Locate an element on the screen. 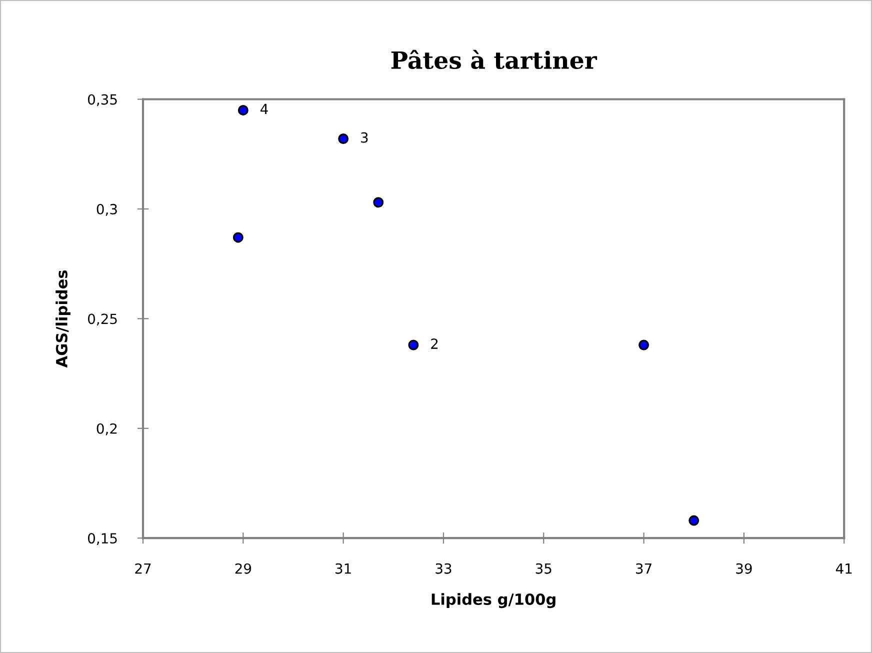  chart-title: Pâtes à tartiner is located at coordinates (494, 60).